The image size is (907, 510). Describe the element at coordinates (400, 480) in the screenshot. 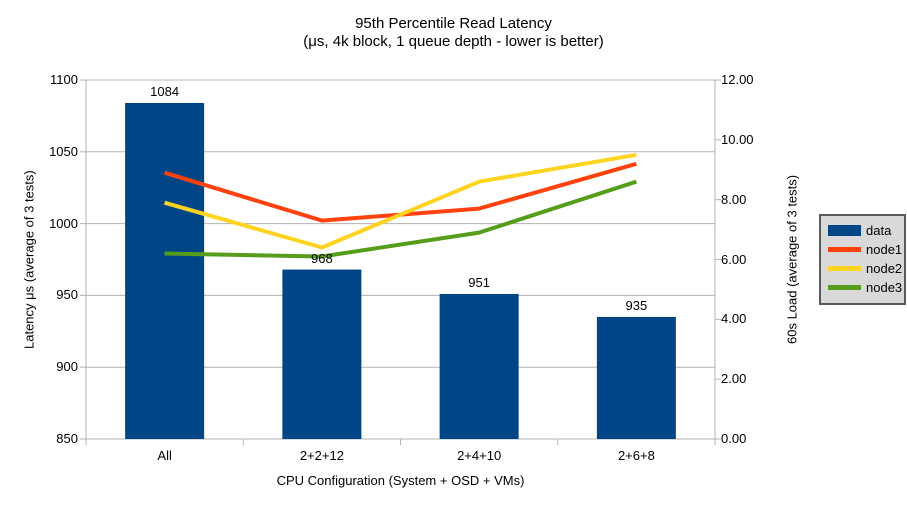

I see `x-axis-title: CPU Configuration (System + OSD + VMs)` at that location.